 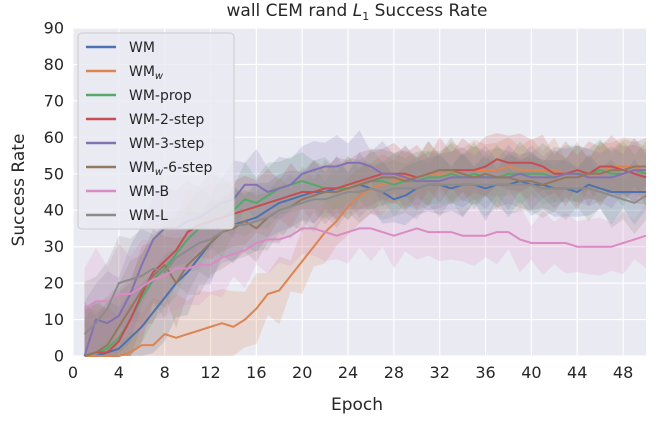 What do you see at coordinates (54, 173) in the screenshot?
I see `y-tick-label: 50` at bounding box center [54, 173].